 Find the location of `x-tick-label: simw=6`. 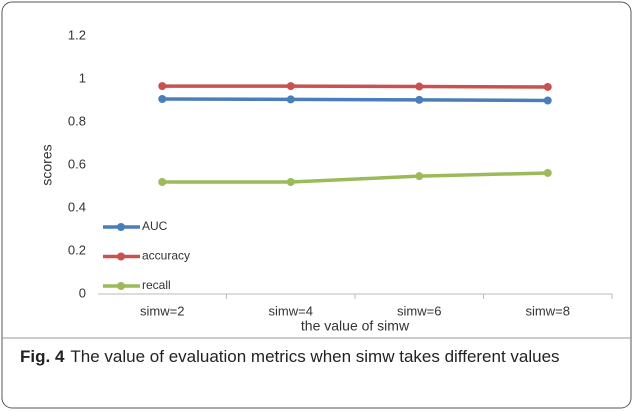

x-tick-label: simw=6 is located at coordinates (419, 310).